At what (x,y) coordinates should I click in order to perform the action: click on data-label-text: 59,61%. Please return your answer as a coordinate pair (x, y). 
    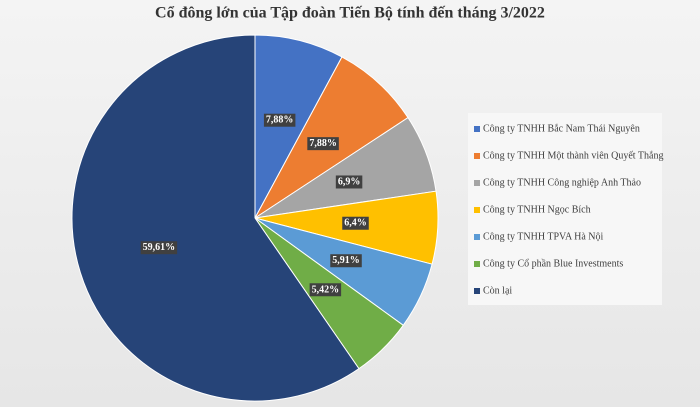
    Looking at the image, I should click on (159, 247).